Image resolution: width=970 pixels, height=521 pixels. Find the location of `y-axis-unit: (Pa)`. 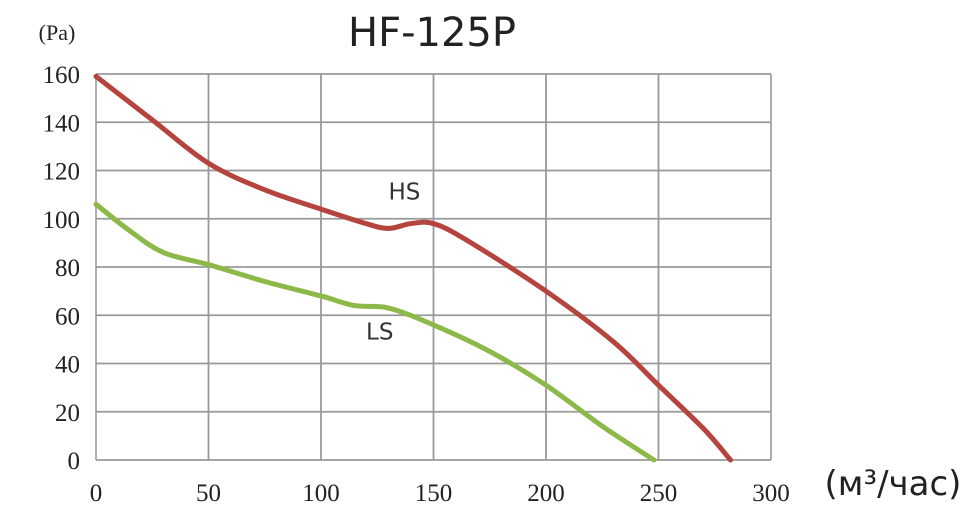

y-axis-unit: (Pa) is located at coordinates (57, 32).